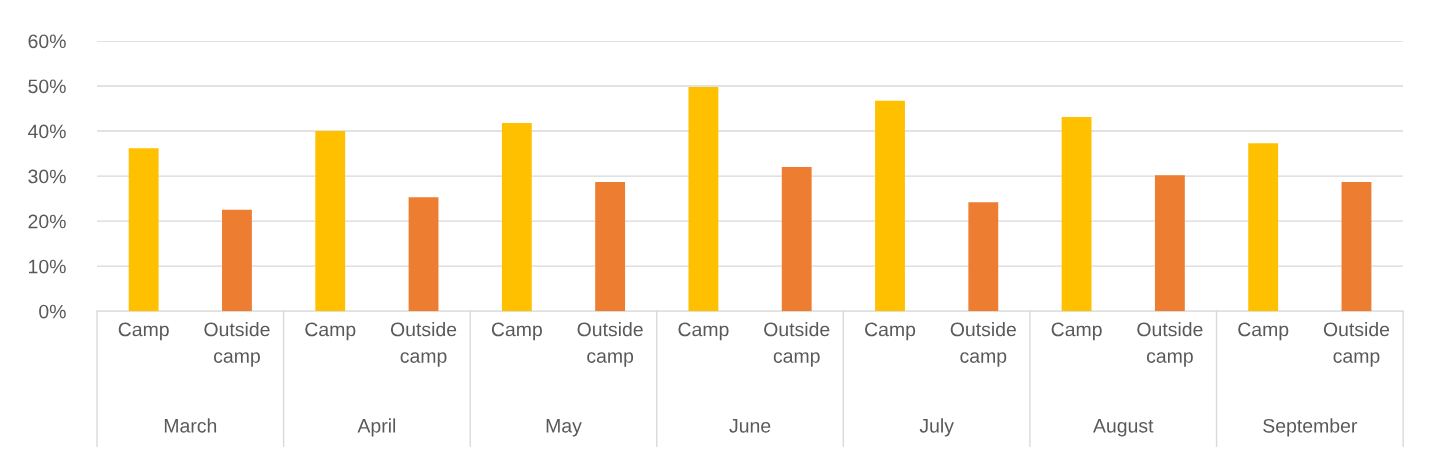 The width and height of the screenshot is (1448, 455). I want to click on x-tick-label: July, so click(936, 427).